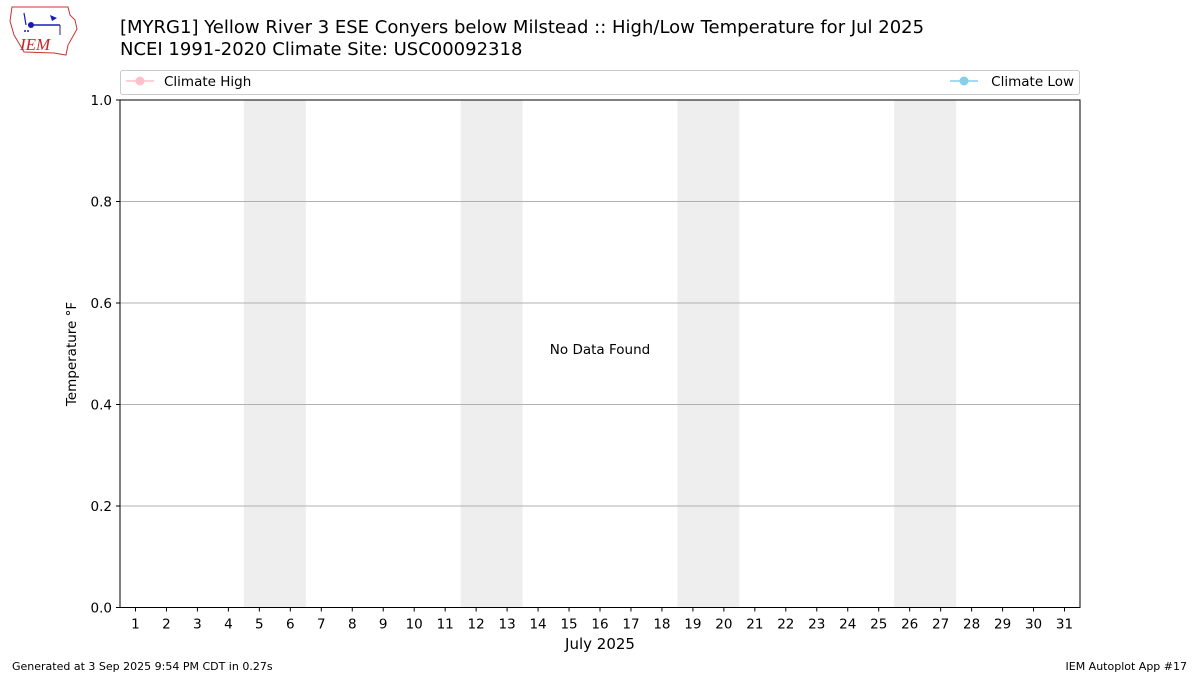 The height and width of the screenshot is (675, 1200). Describe the element at coordinates (207, 82) in the screenshot. I see `legend-high-label: Climate High` at that location.